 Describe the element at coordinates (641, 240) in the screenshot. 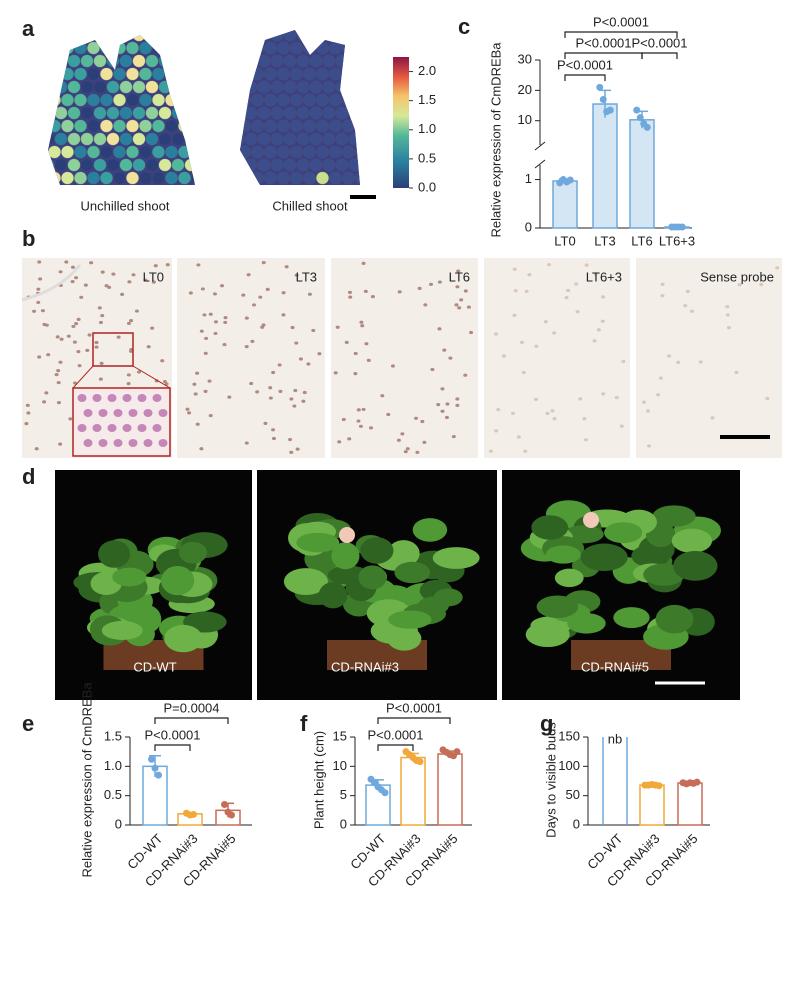

I see `x-tick-label: LT6` at that location.